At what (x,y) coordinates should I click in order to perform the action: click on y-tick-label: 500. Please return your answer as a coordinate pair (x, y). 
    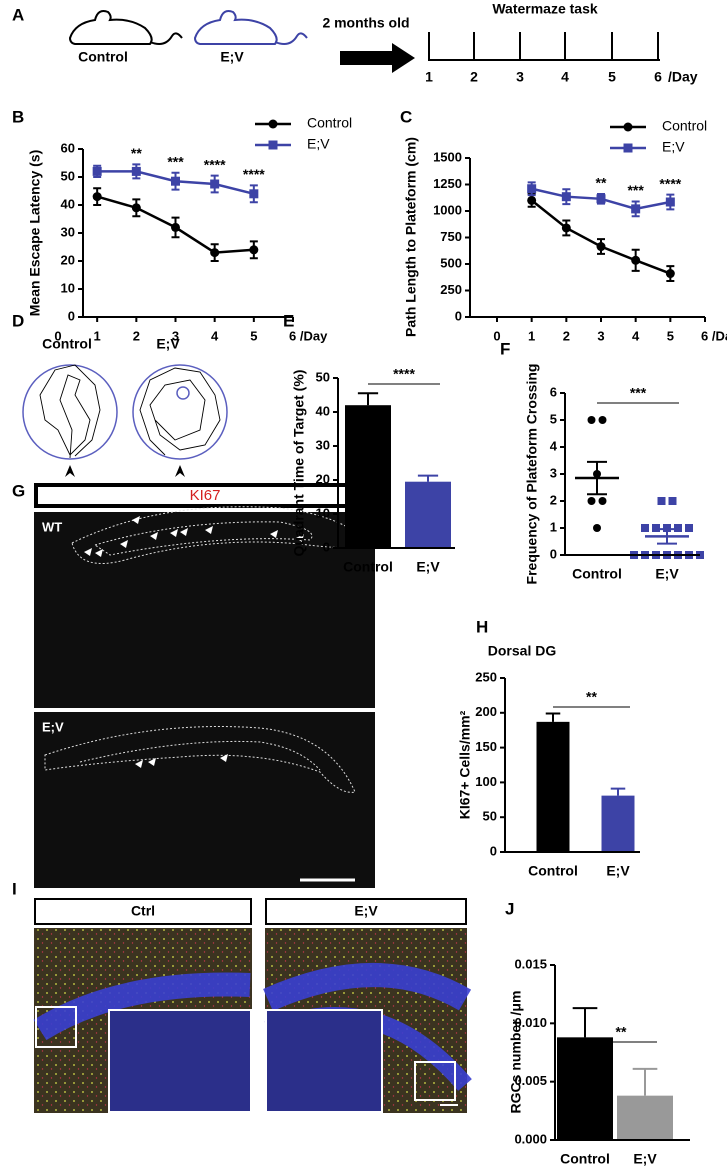
    Looking at the image, I should click on (451, 262).